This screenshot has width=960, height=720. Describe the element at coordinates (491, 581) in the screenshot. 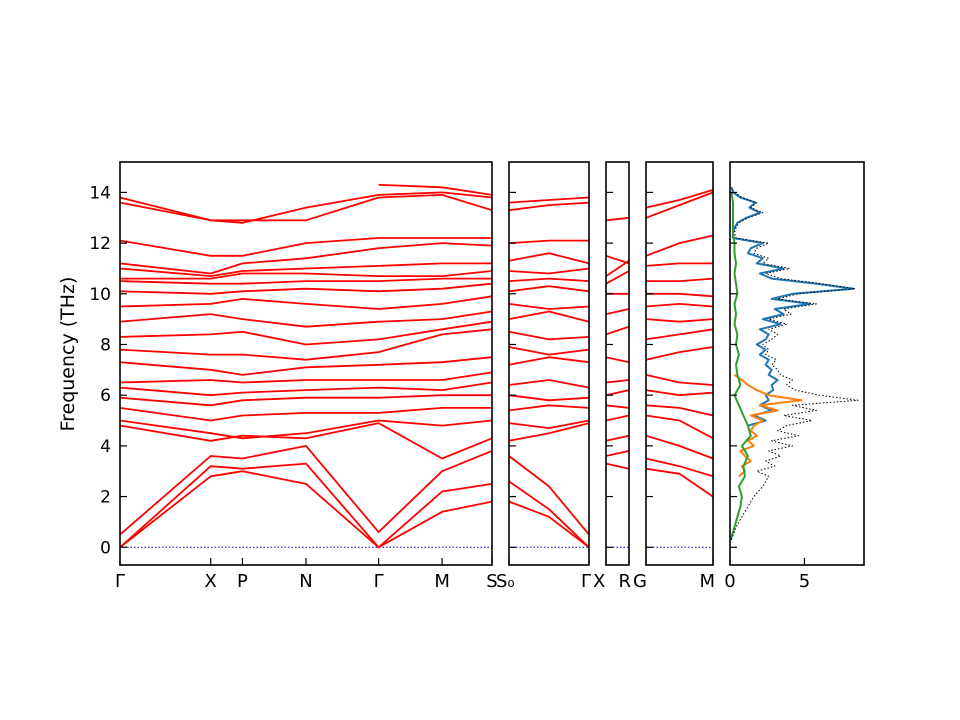

I see `qpoint-label: S` at that location.